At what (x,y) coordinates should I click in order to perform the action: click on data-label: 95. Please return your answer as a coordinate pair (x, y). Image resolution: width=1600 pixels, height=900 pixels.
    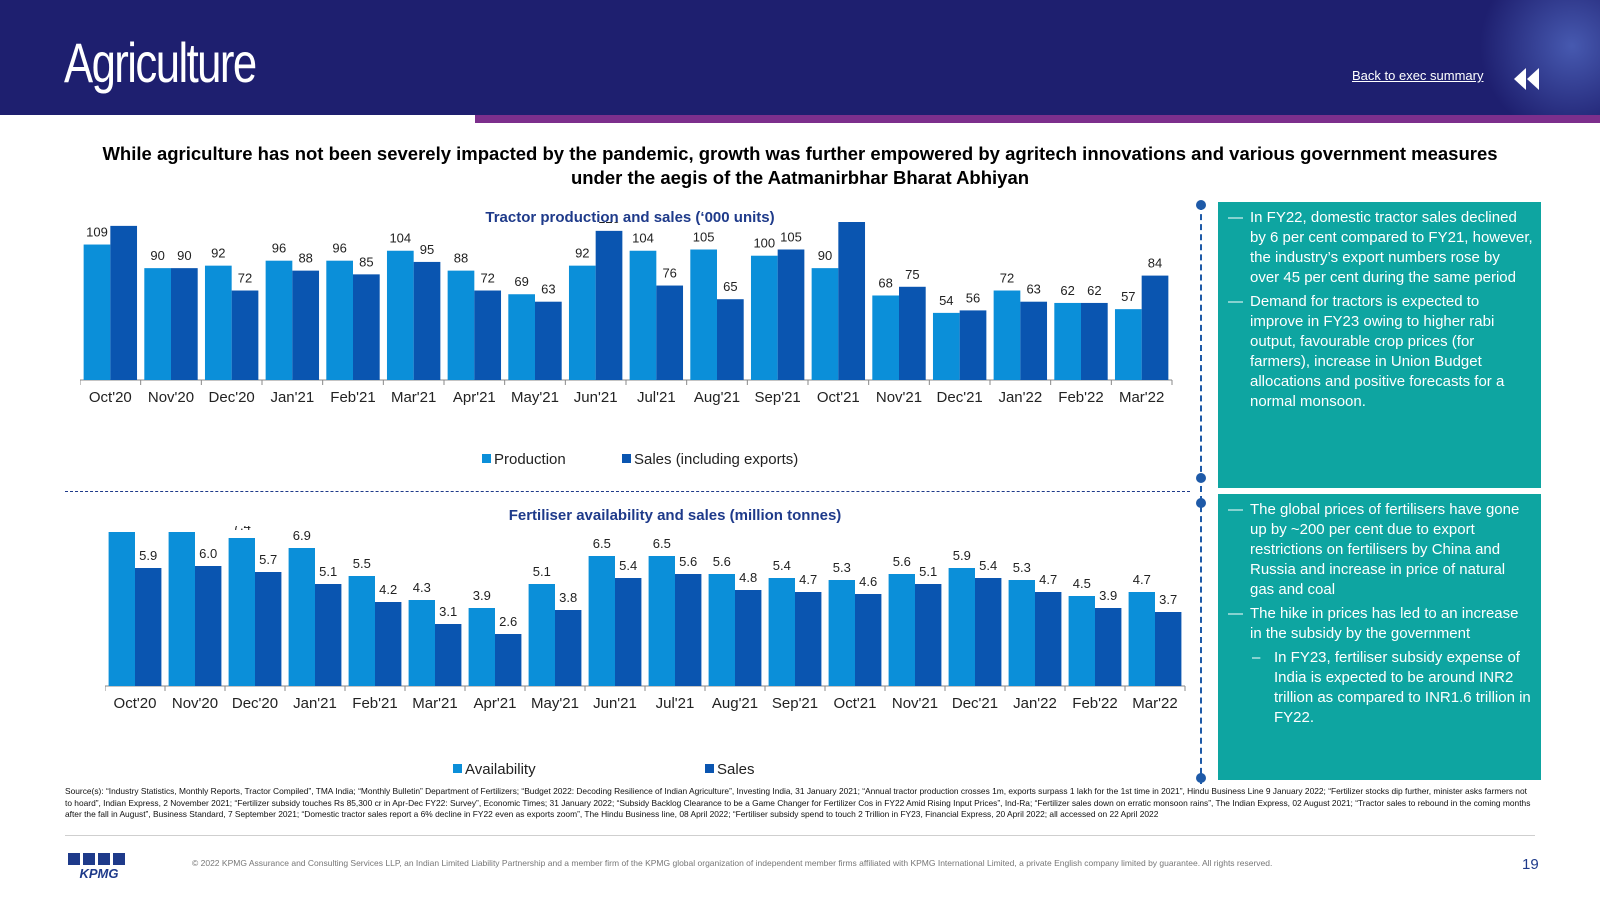
    Looking at the image, I should click on (427, 249).